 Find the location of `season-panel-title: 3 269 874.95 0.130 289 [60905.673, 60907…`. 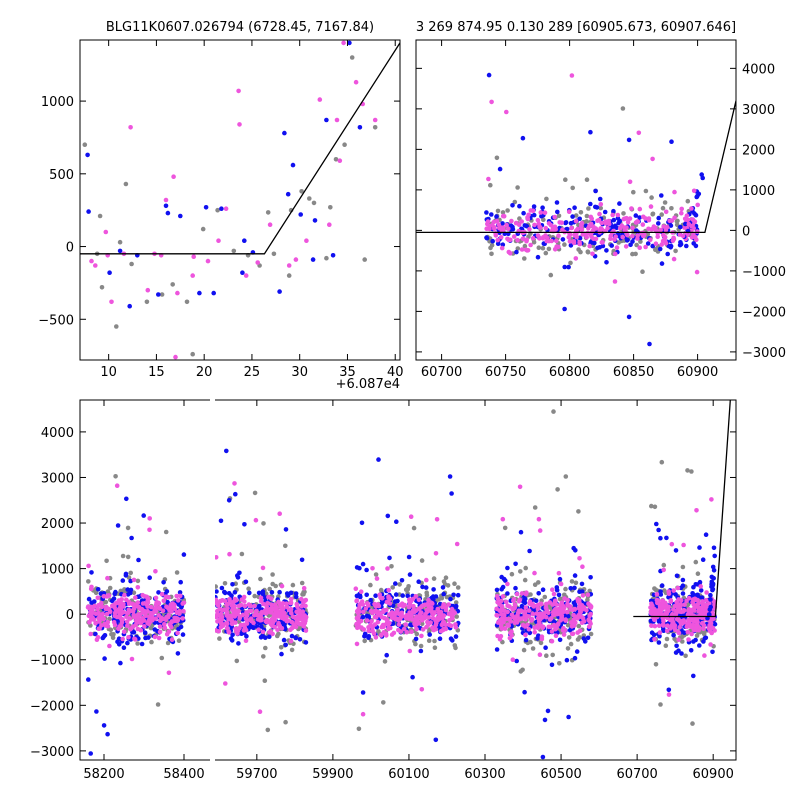

season-panel-title: 3 269 874.95 0.130 289 [60905.673, 60907… is located at coordinates (576, 27).